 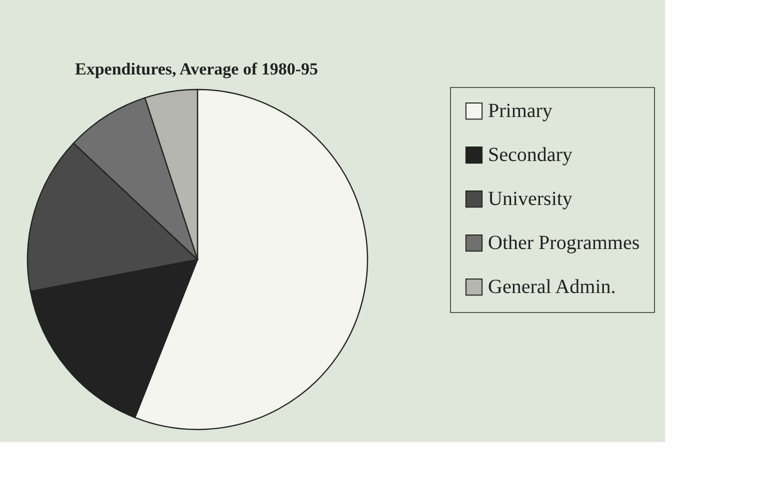 I want to click on legend-label: Secondary, so click(x=530, y=155).